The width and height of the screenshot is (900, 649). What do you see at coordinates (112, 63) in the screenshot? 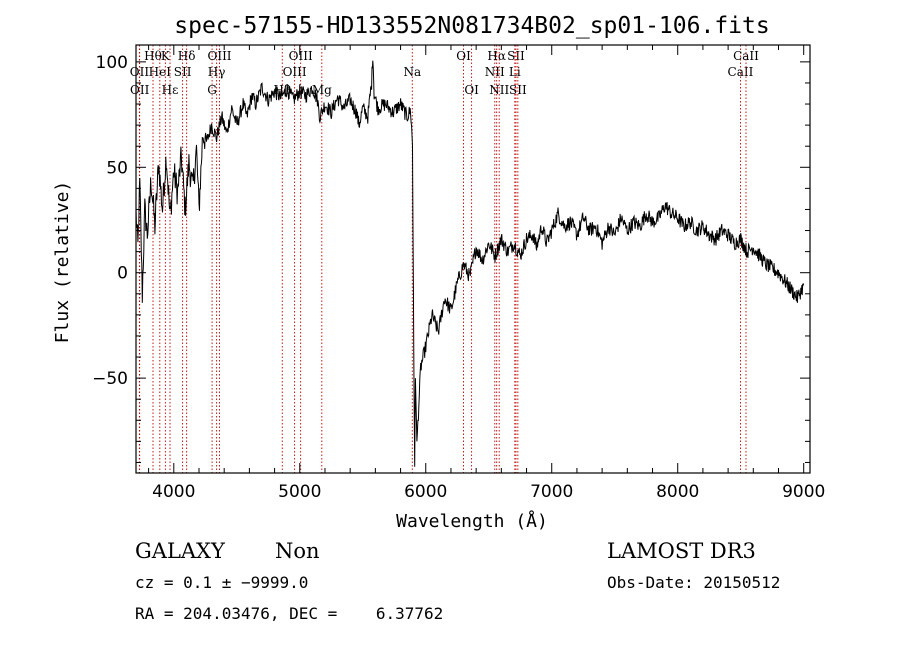
I see `y-tick-label: 100` at bounding box center [112, 63].